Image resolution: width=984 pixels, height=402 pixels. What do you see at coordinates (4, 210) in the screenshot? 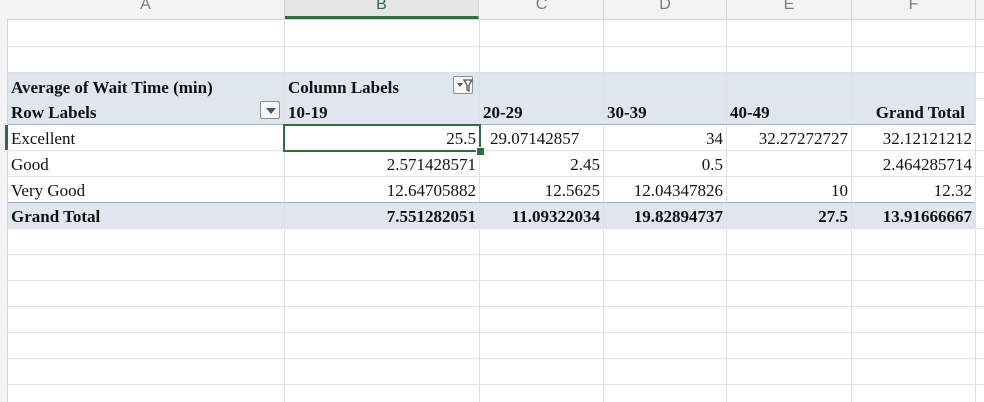
I see `row-header-gutter` at bounding box center [4, 210].